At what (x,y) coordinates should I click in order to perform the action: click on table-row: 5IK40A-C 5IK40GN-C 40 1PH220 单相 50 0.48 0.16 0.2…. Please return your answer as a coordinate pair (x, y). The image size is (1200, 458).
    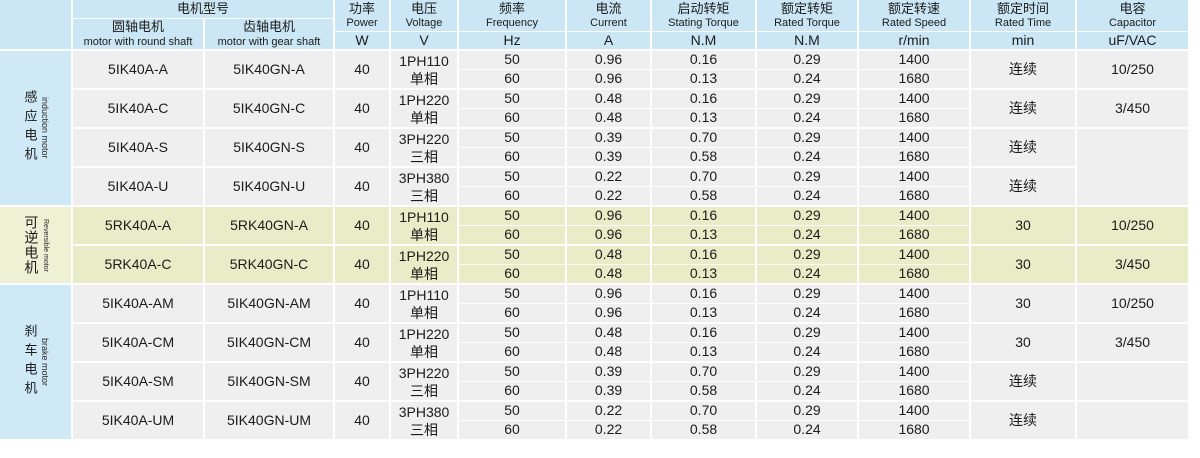
    Looking at the image, I should click on (594, 108).